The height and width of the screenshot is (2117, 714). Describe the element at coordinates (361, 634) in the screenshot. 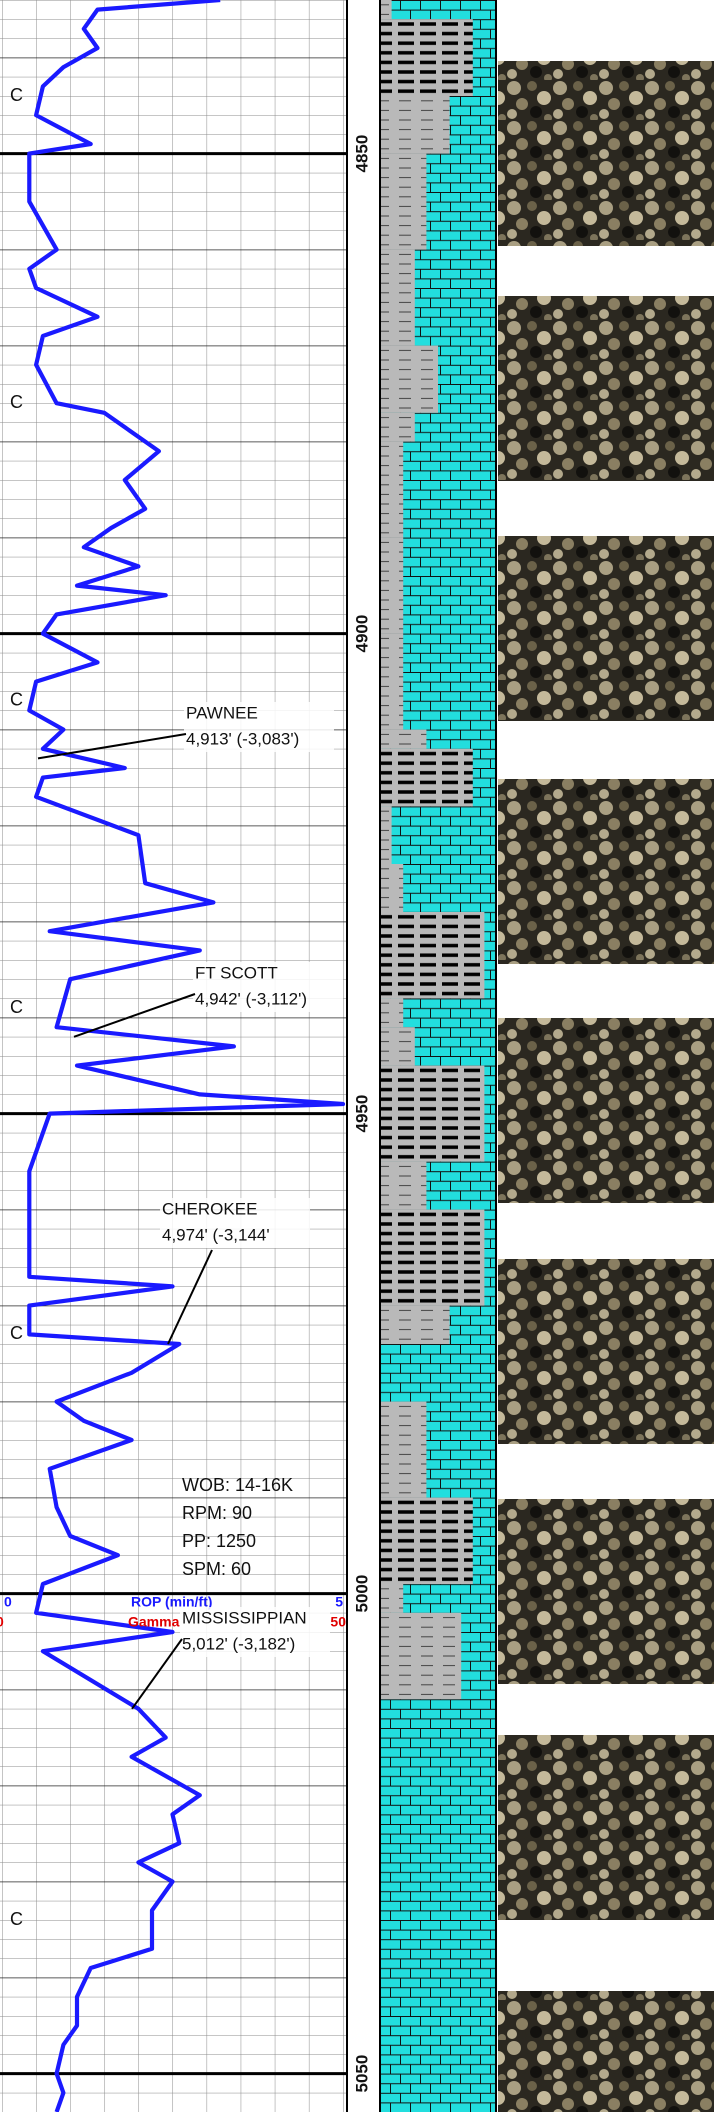

I see `depth-label: 4900` at that location.